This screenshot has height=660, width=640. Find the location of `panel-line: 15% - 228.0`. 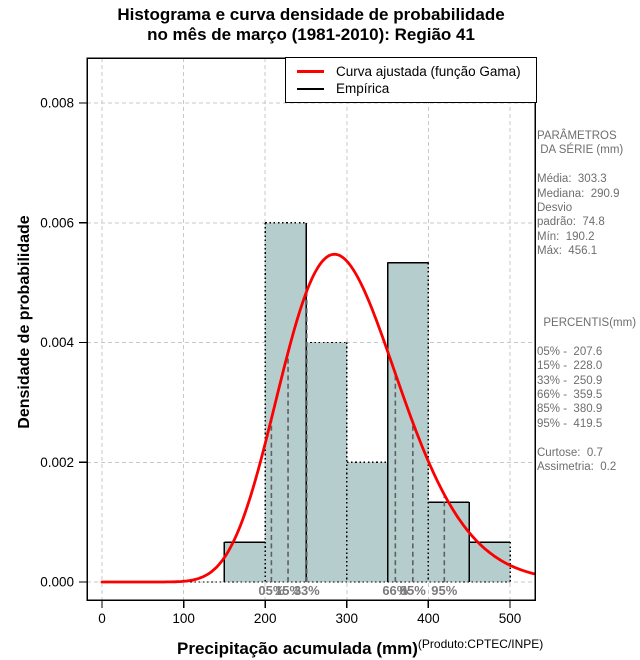

panel-line: 15% - 228.0 is located at coordinates (570, 366).